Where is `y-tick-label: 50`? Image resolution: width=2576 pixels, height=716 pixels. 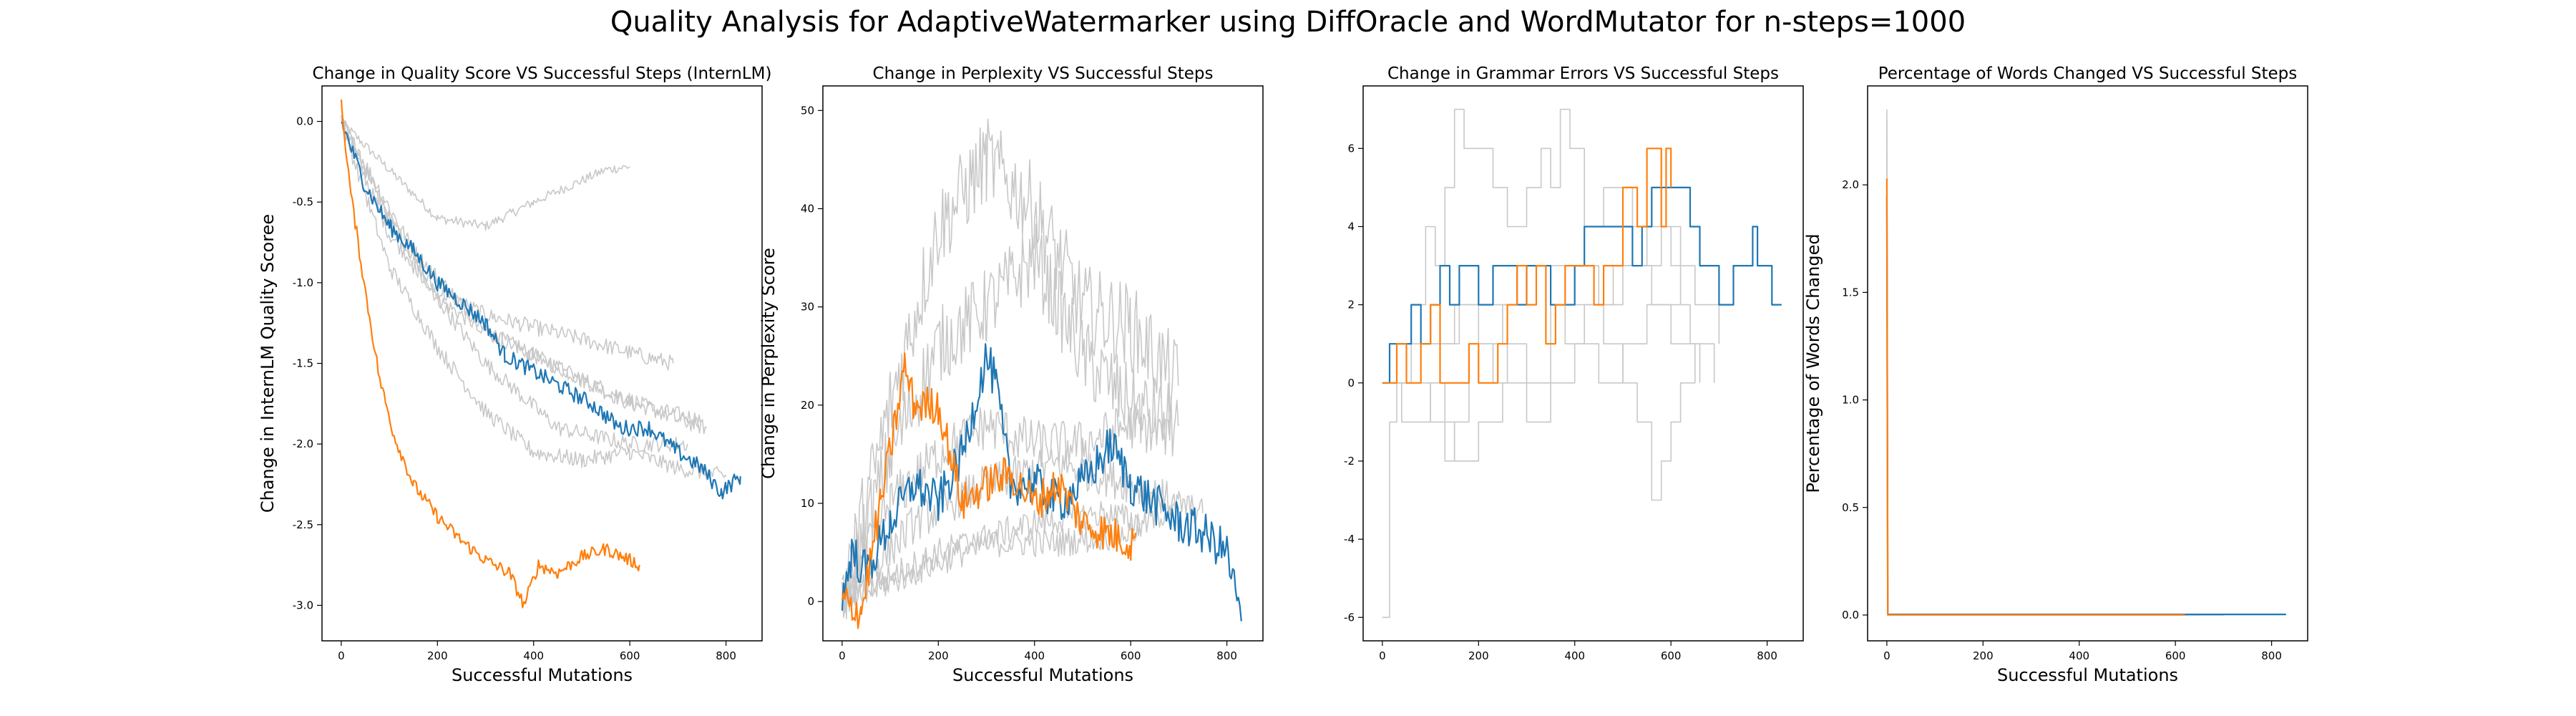 y-tick-label: 50 is located at coordinates (807, 110).